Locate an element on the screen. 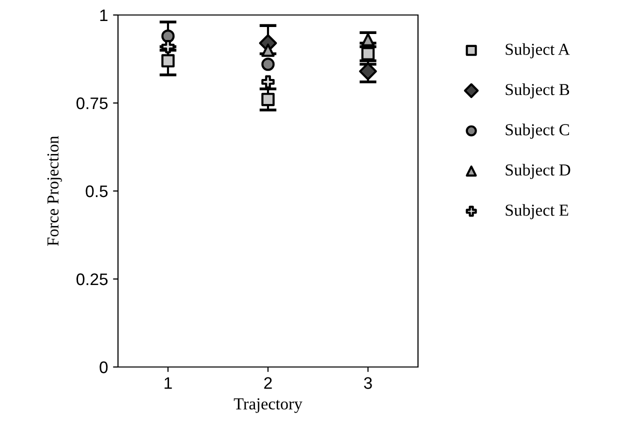  legend-label: Subject A is located at coordinates (538, 50).